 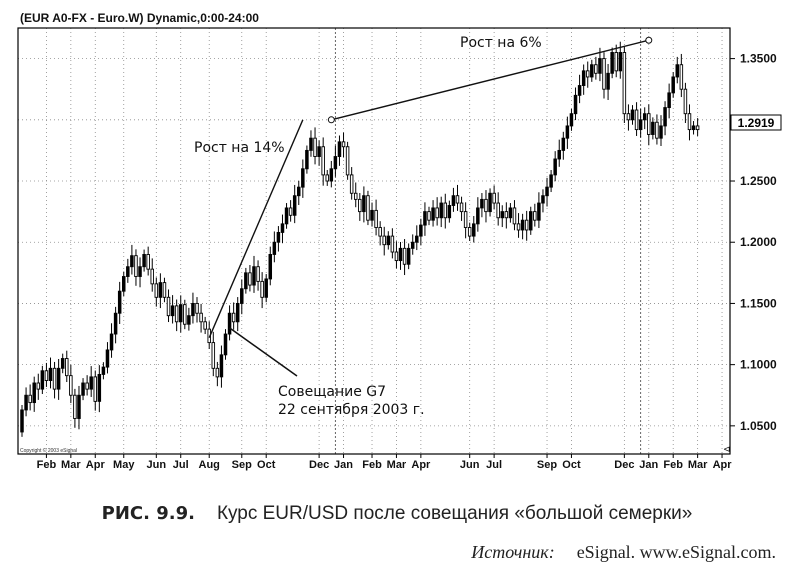 I want to click on y-tick-label: 1.1000, so click(x=758, y=365).